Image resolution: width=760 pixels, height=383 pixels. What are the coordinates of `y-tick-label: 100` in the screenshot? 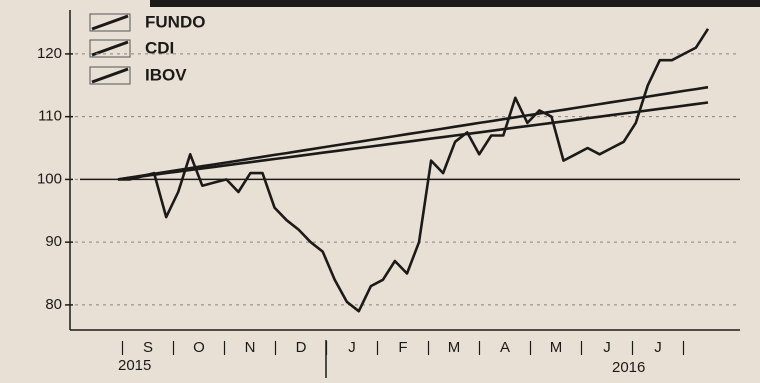 It's located at (49, 178).